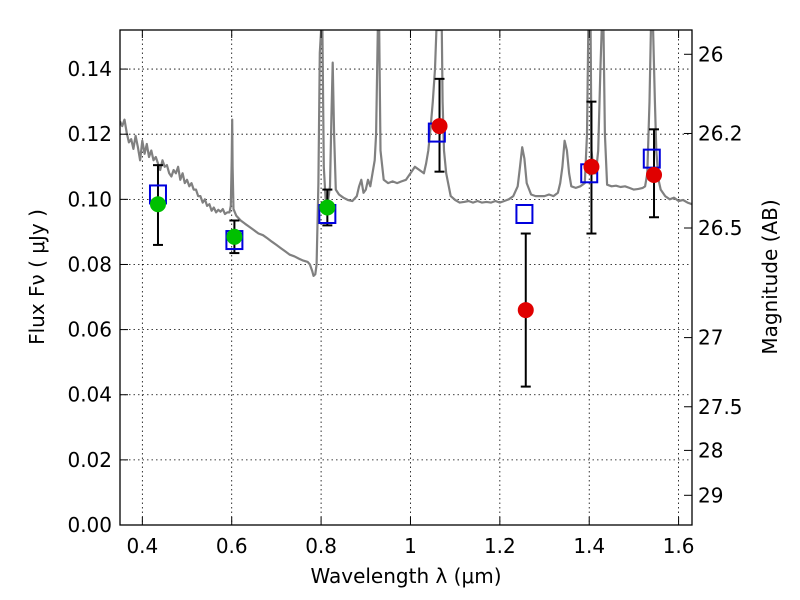 This screenshot has width=800, height=600. What do you see at coordinates (89, 134) in the screenshot?
I see `y-tick-label: 0.12` at bounding box center [89, 134].